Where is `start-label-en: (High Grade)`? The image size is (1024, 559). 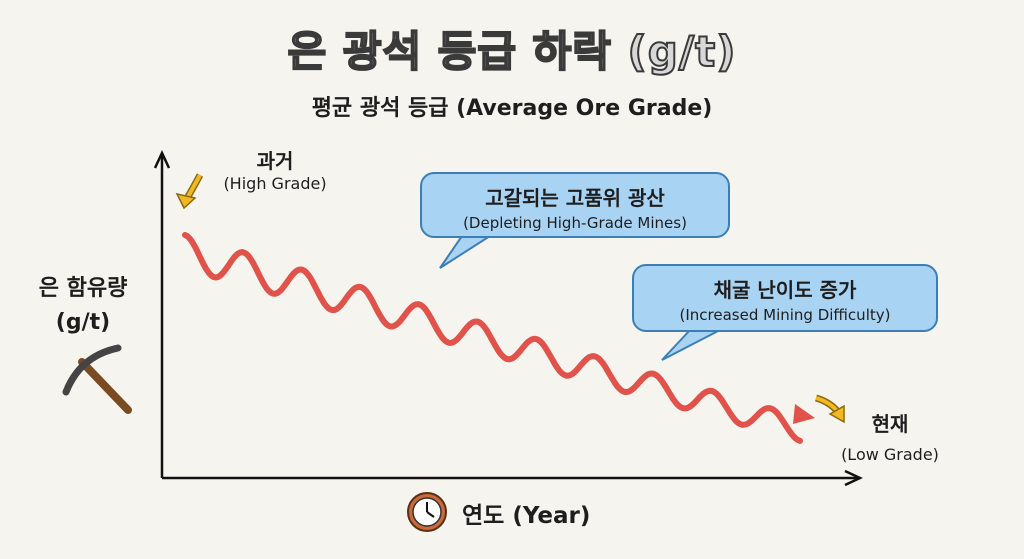
start-label-en: (High Grade) is located at coordinates (275, 183).